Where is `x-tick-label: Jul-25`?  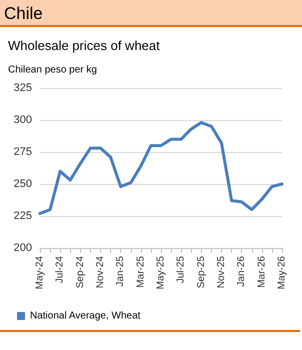 x-tick-label: Jul-25 is located at coordinates (181, 270).